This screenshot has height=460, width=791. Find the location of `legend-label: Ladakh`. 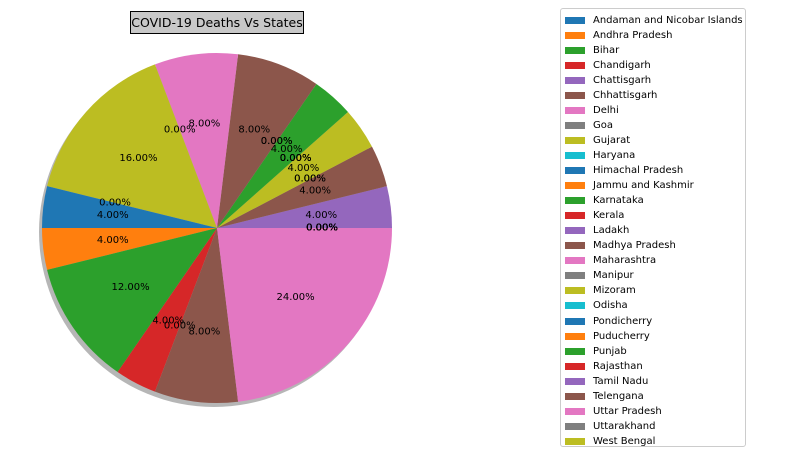

legend-label: Ladakh is located at coordinates (611, 231).